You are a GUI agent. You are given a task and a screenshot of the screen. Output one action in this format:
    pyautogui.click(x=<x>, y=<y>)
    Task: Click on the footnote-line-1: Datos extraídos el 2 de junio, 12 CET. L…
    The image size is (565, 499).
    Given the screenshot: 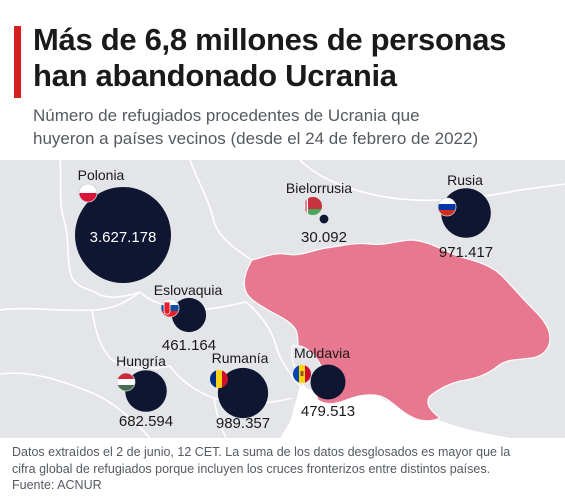 What is the action you would take?
    pyautogui.click(x=261, y=452)
    